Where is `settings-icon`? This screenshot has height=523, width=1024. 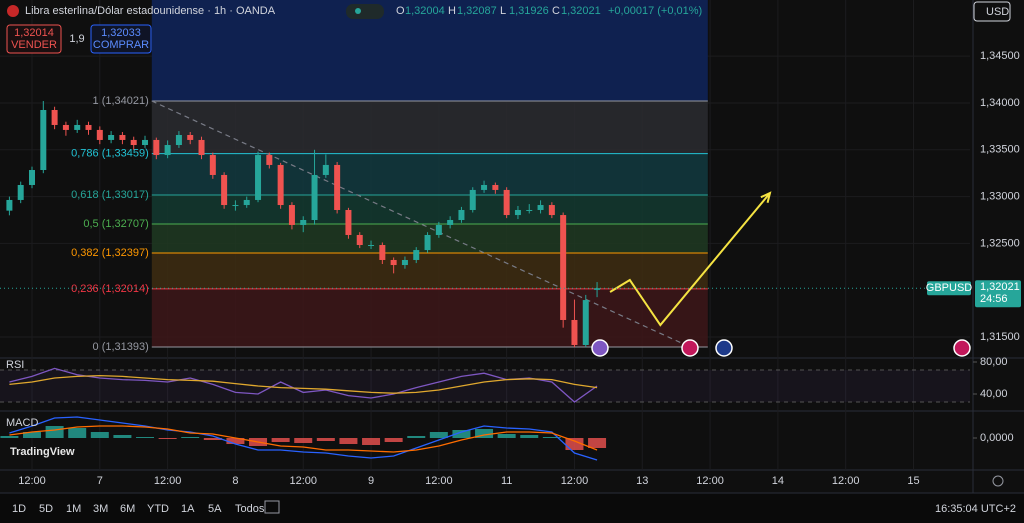 settings-icon is located at coordinates (998, 481).